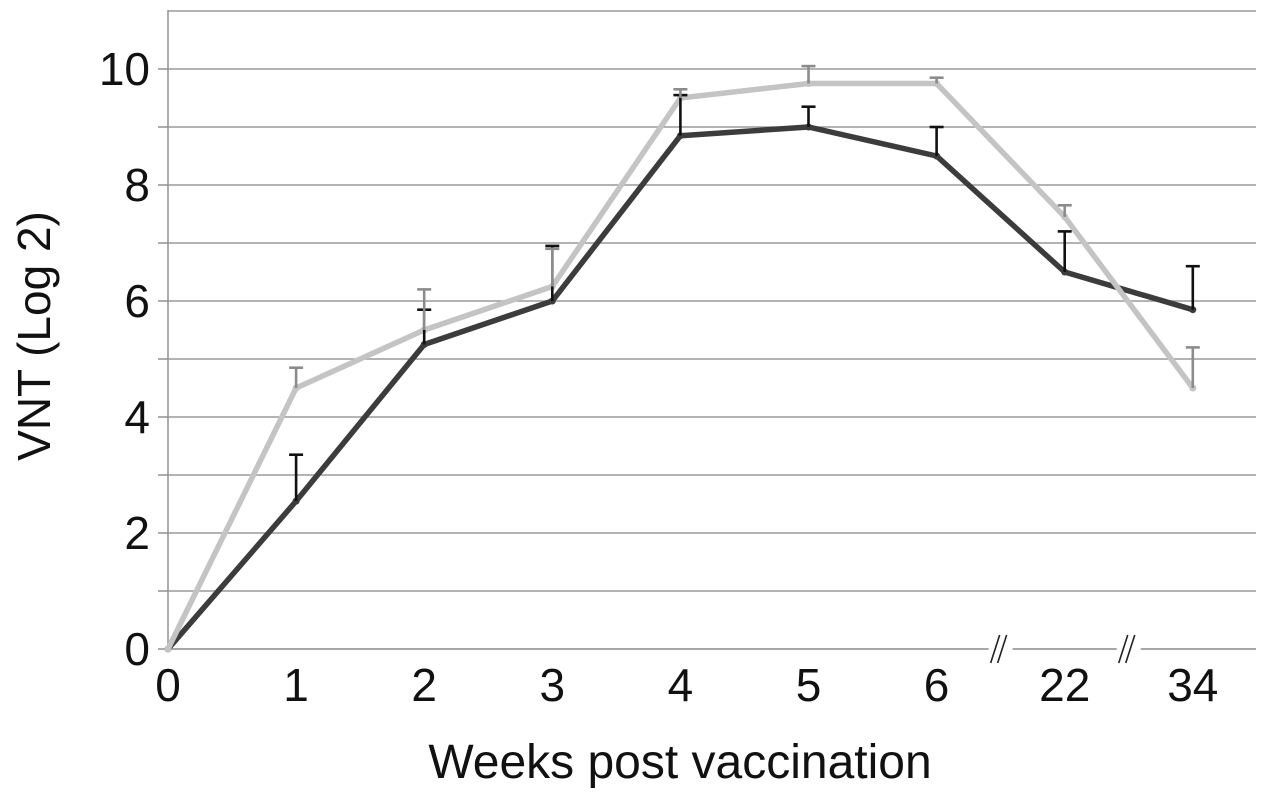  Describe the element at coordinates (137, 649) in the screenshot. I see `y-tick-label: 0` at that location.